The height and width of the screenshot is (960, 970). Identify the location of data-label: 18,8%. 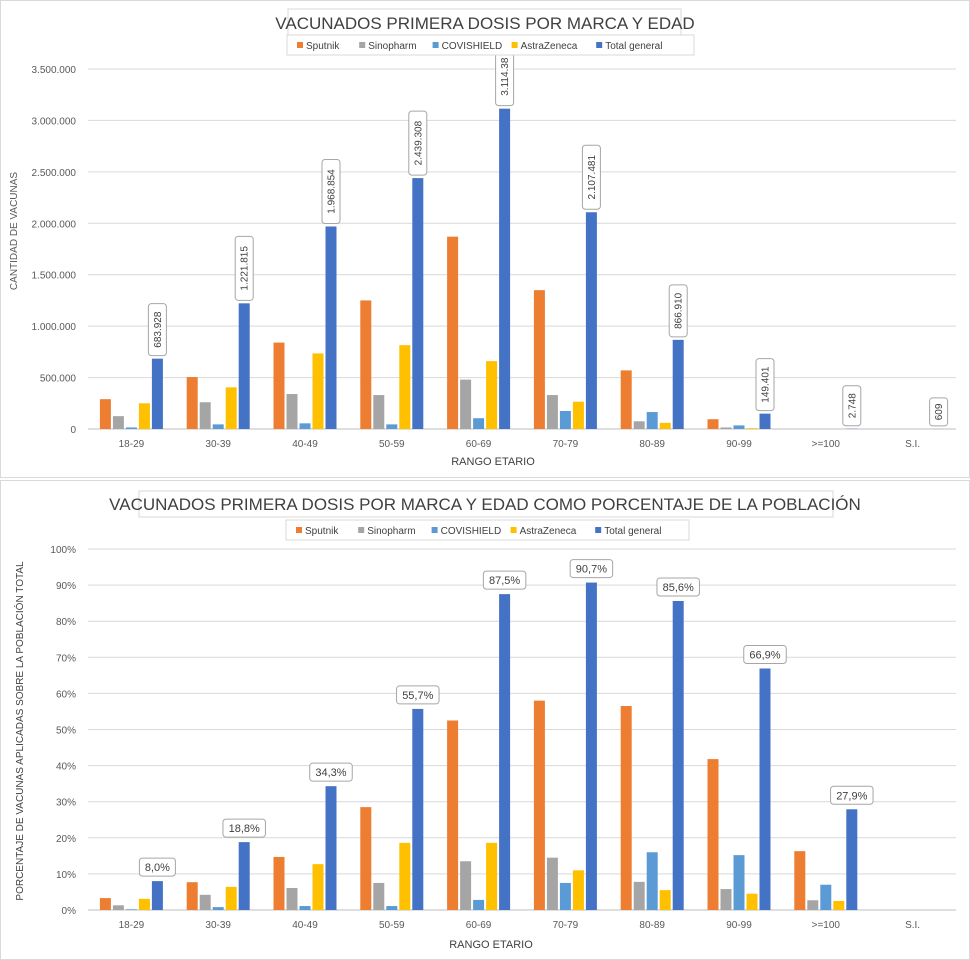
(244, 829).